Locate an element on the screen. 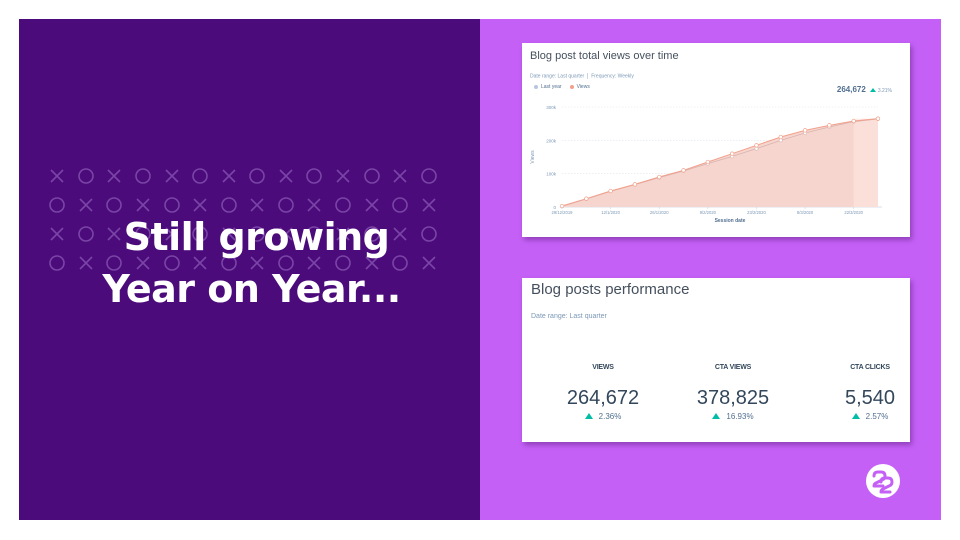  svg-text: 300k is located at coordinates (551, 107).